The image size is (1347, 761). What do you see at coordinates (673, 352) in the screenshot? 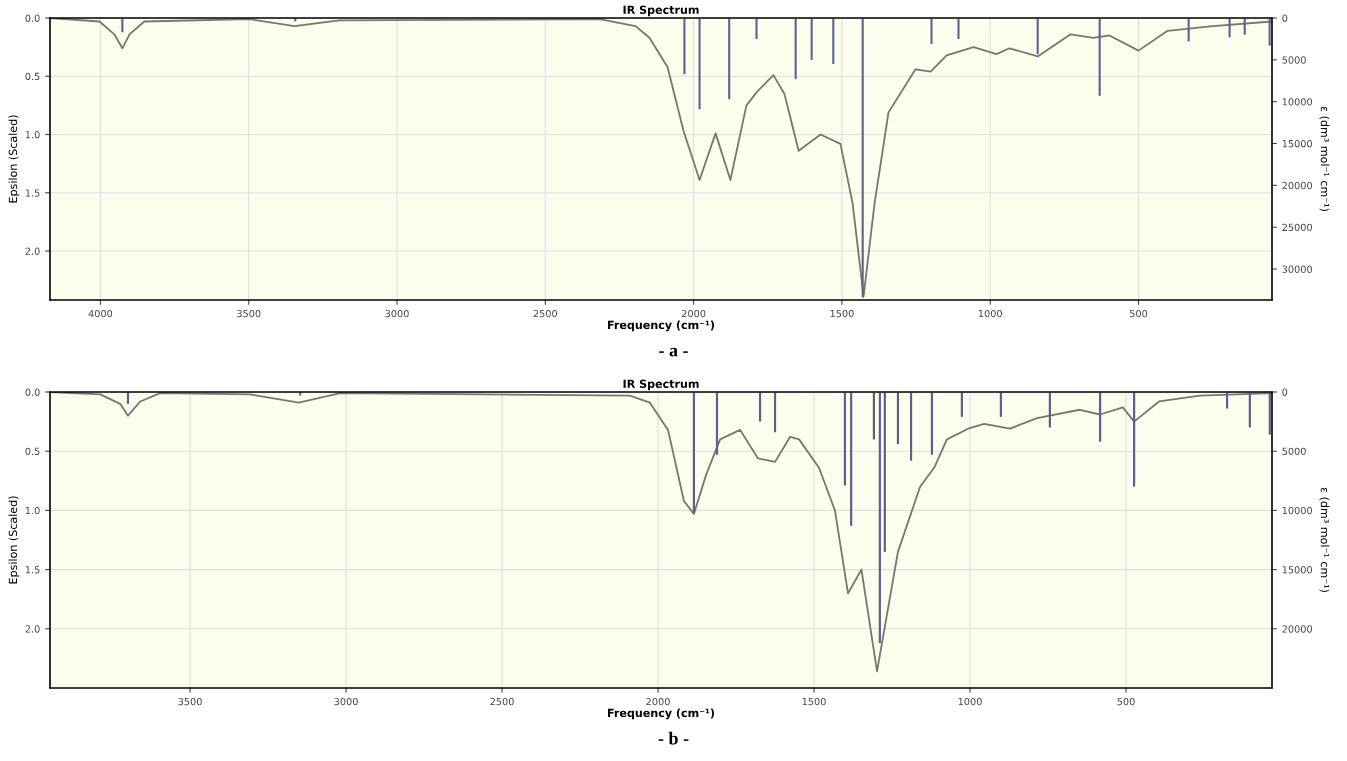
I see `text: - a -` at bounding box center [673, 352].